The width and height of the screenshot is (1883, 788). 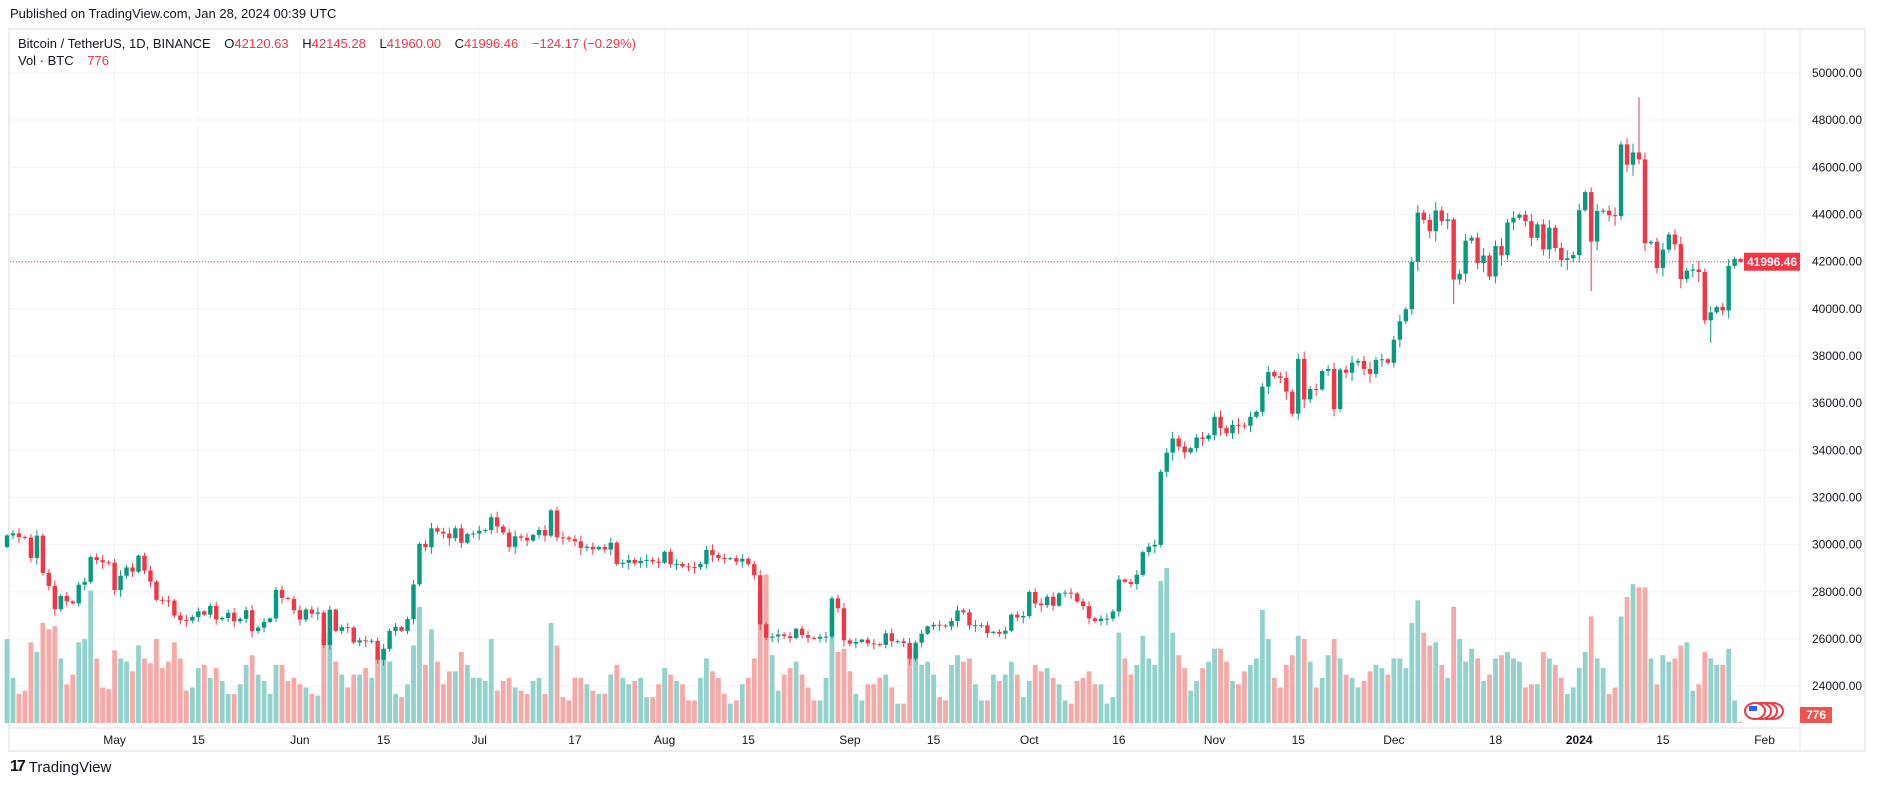 What do you see at coordinates (70, 767) in the screenshot?
I see `footer-logo-text: TradingView` at bounding box center [70, 767].